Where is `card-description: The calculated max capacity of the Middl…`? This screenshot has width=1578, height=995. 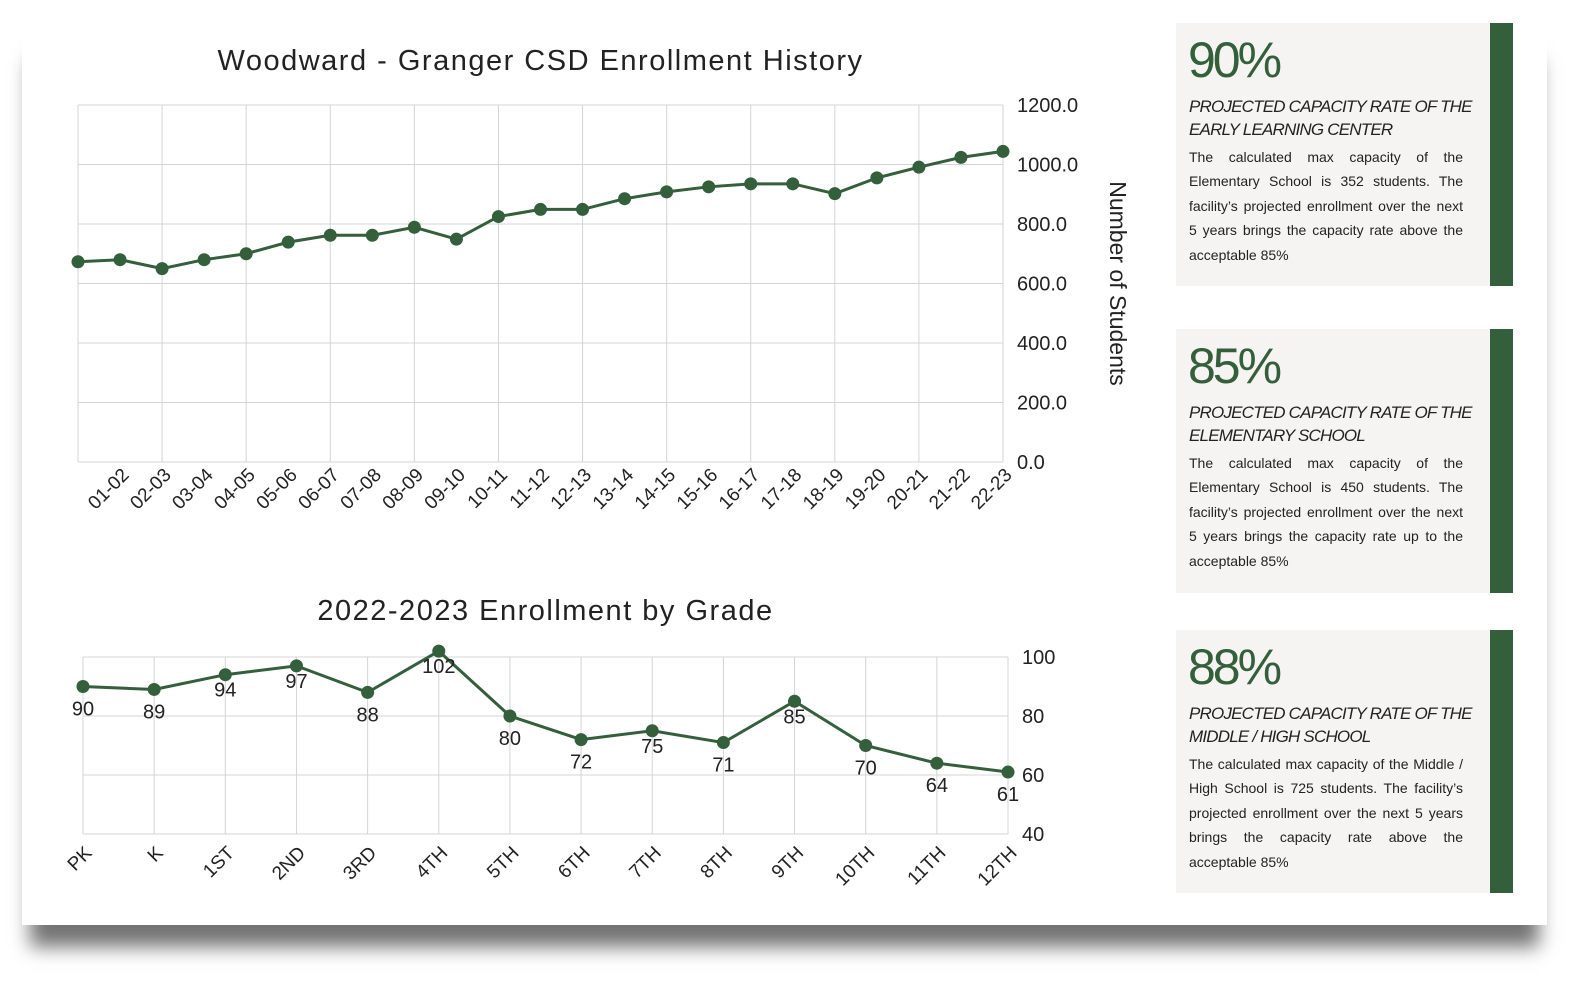 card-description: The calculated max capacity of the Middl… is located at coordinates (1326, 813).